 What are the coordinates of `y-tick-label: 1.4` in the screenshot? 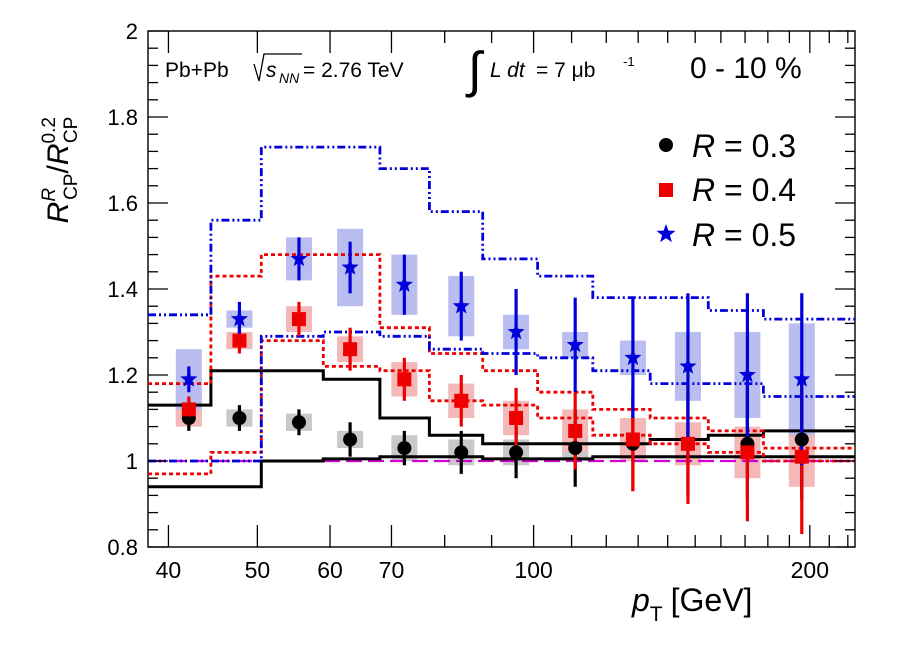 It's located at (122, 289).